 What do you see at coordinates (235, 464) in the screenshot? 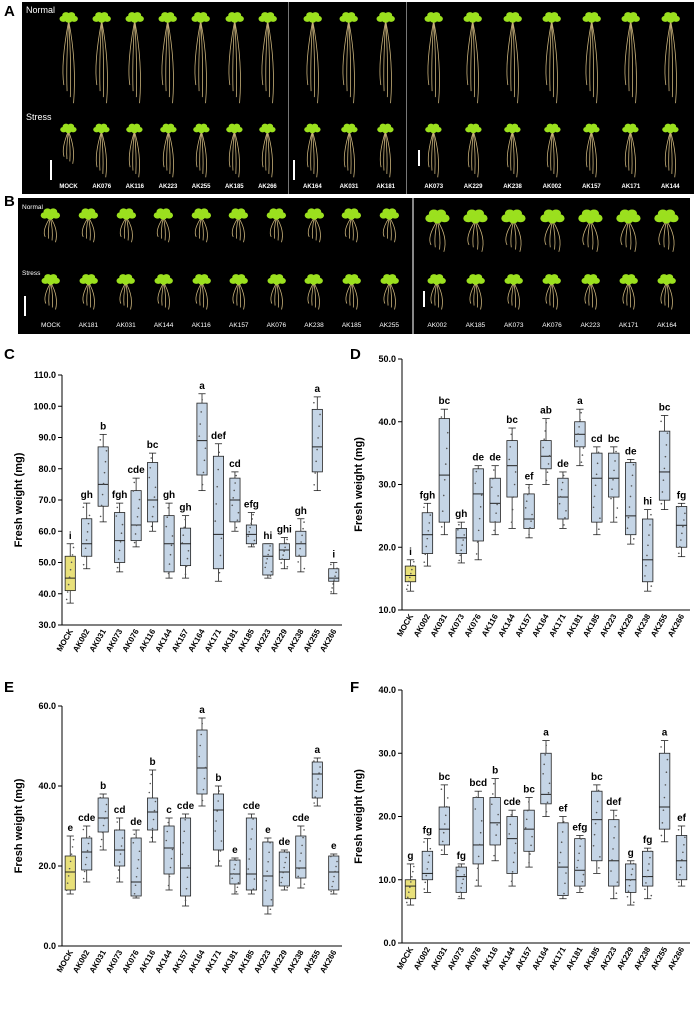
I see `significance-letter: cd` at bounding box center [235, 464].